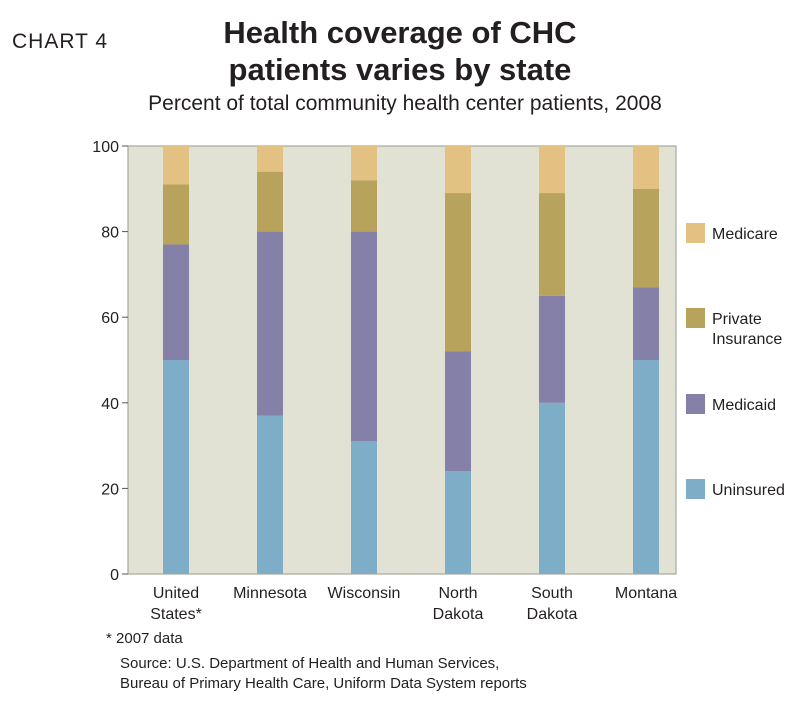 This screenshot has height=724, width=800. What do you see at coordinates (110, 233) in the screenshot?
I see `y-tick-label: 80` at bounding box center [110, 233].